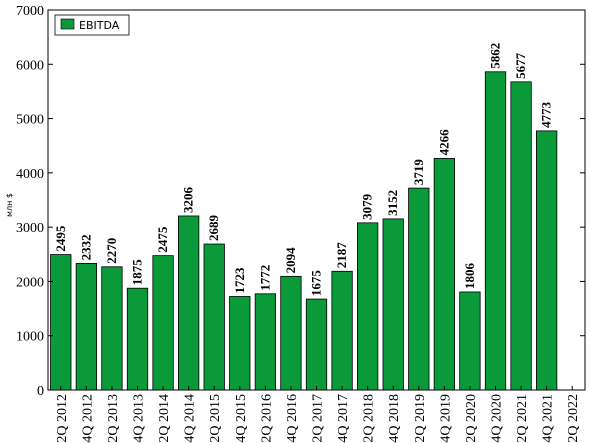 This screenshot has height=443, width=590. I want to click on x-tick-label: 2Q 2013, so click(113, 418).